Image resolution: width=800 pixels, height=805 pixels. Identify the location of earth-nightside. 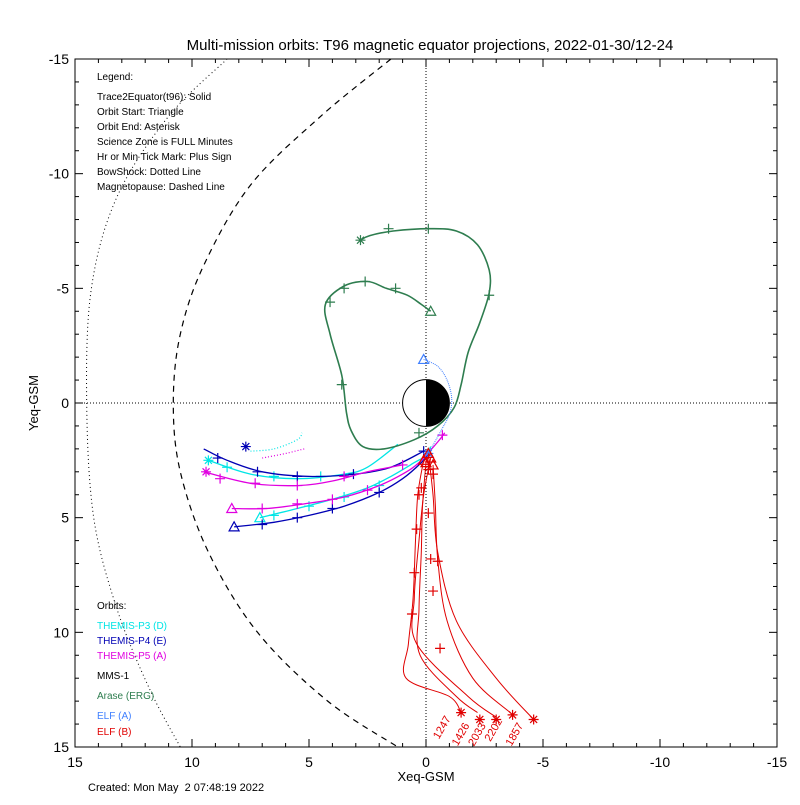
(438, 403).